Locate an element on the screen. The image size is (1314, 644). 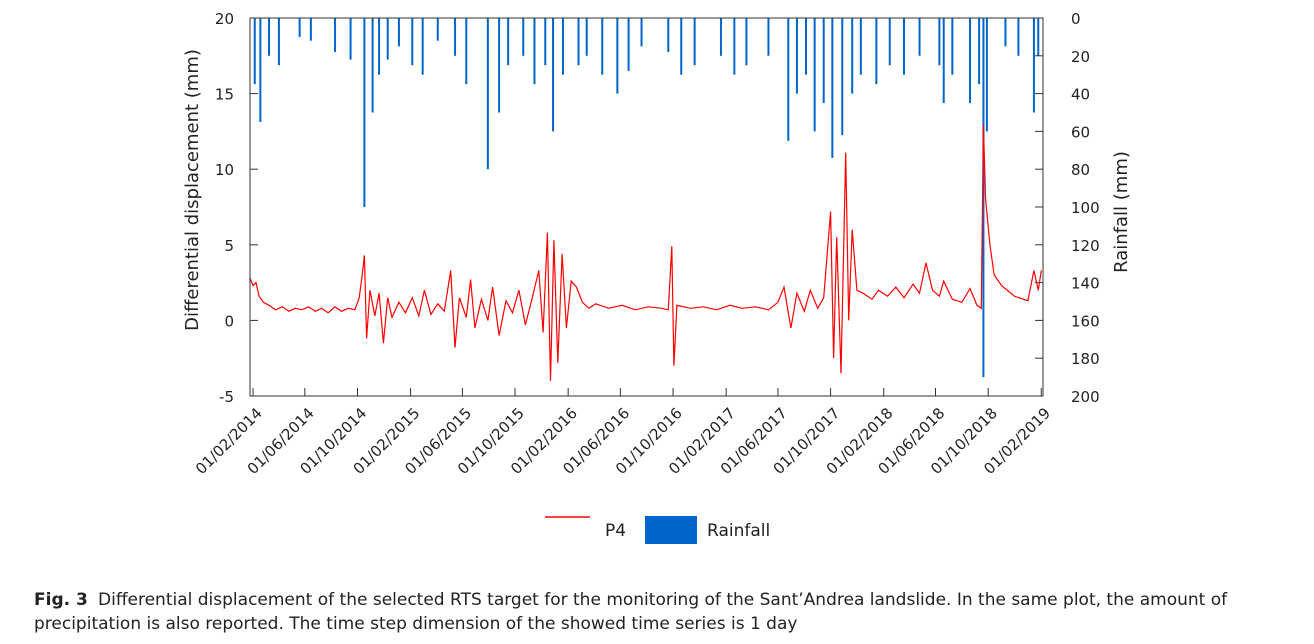
legend-swatch is located at coordinates (671, 530).